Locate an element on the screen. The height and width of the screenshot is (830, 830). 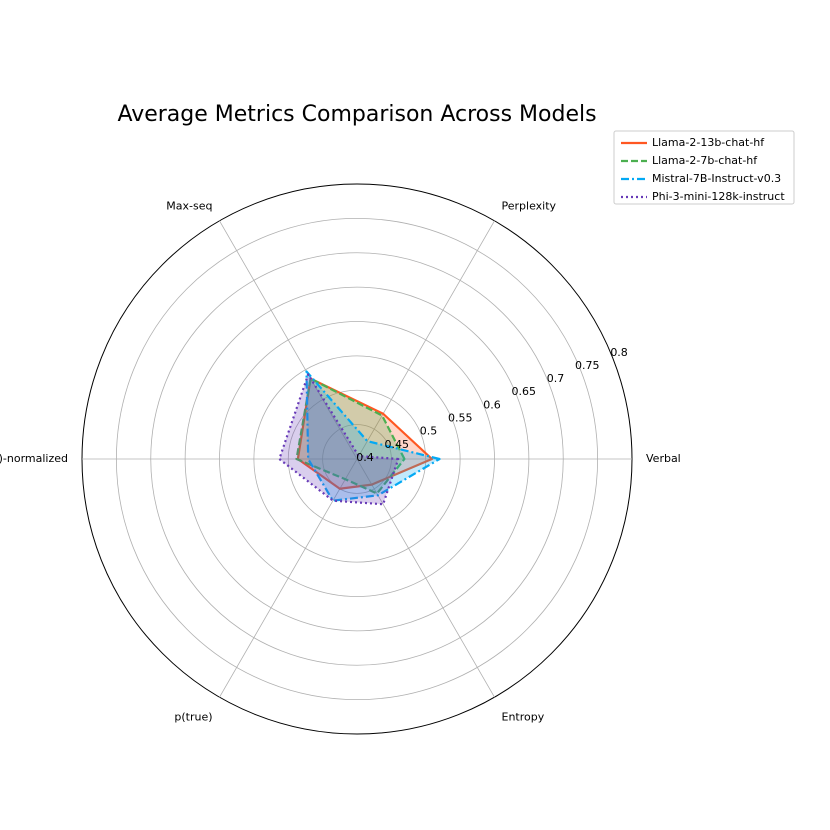
axis-label: Verbal is located at coordinates (663, 458).